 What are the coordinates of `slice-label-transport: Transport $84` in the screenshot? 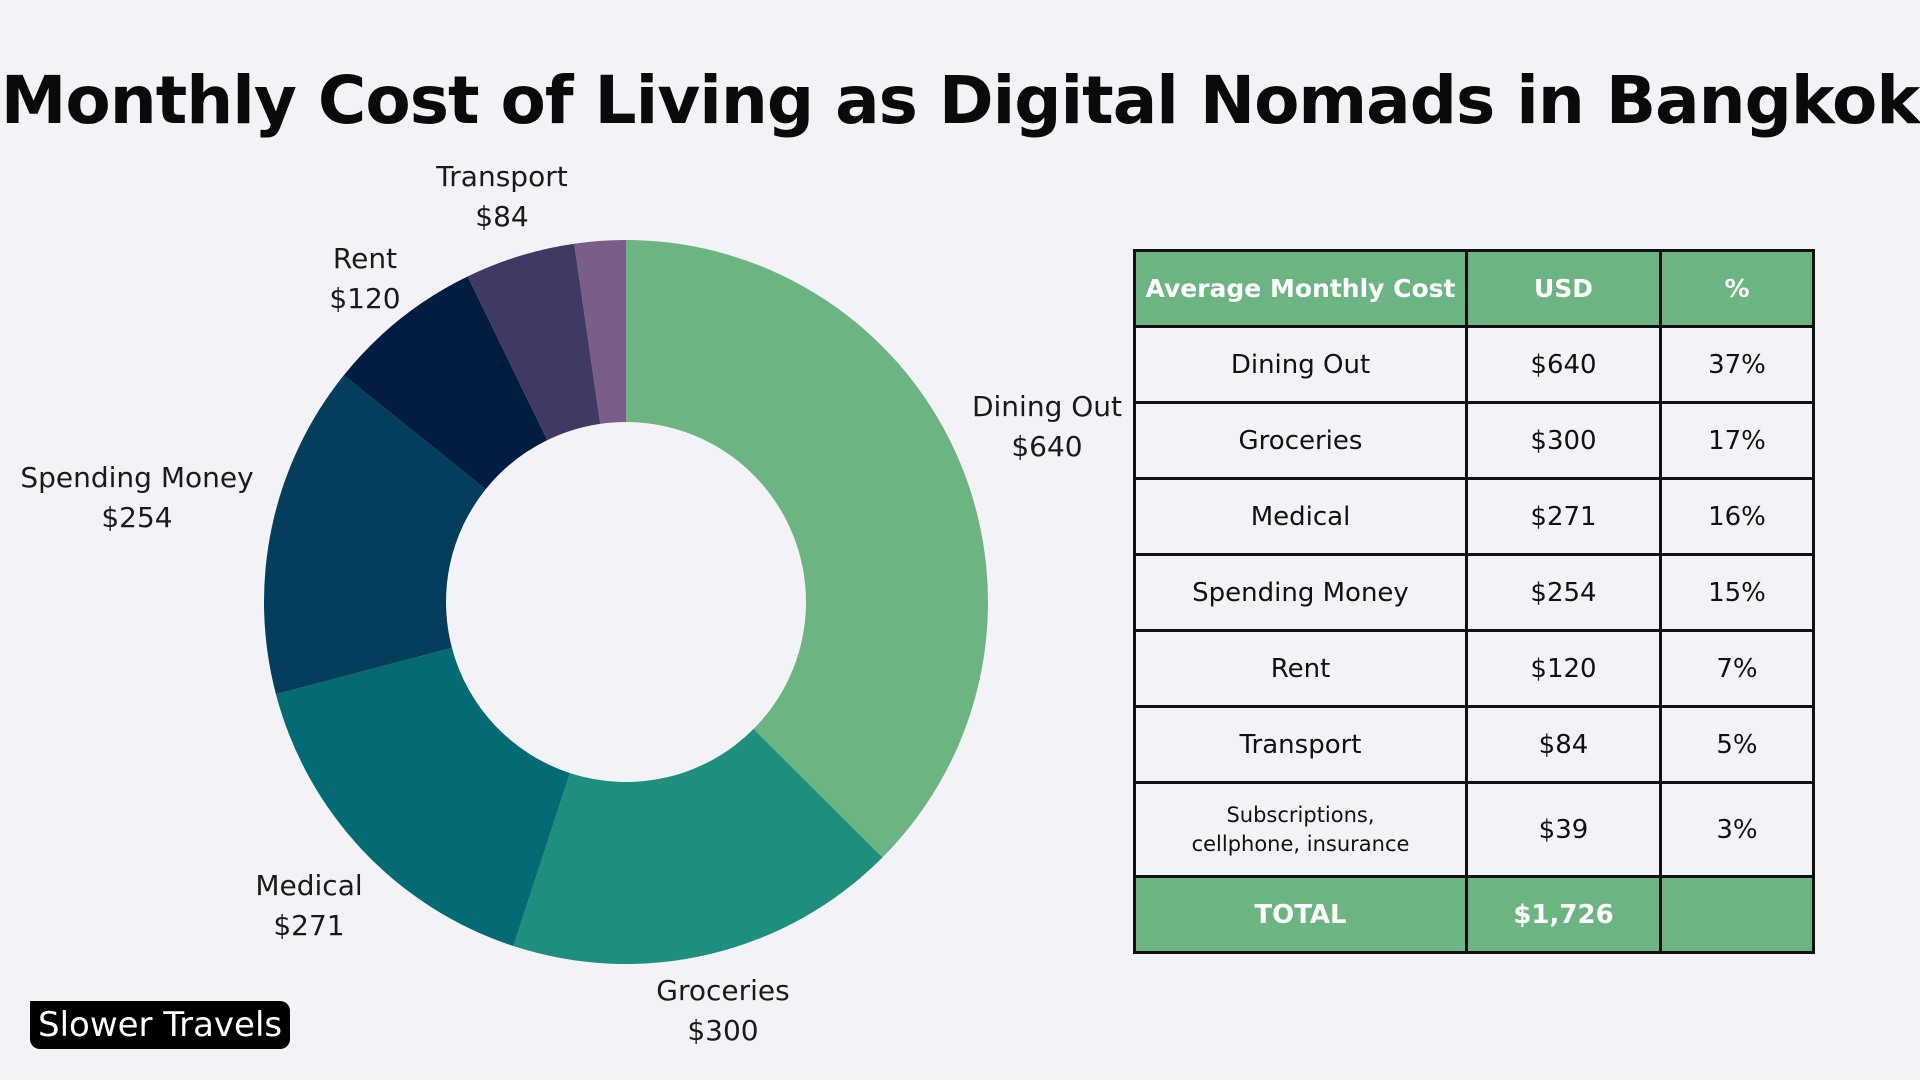 It's located at (501, 197).